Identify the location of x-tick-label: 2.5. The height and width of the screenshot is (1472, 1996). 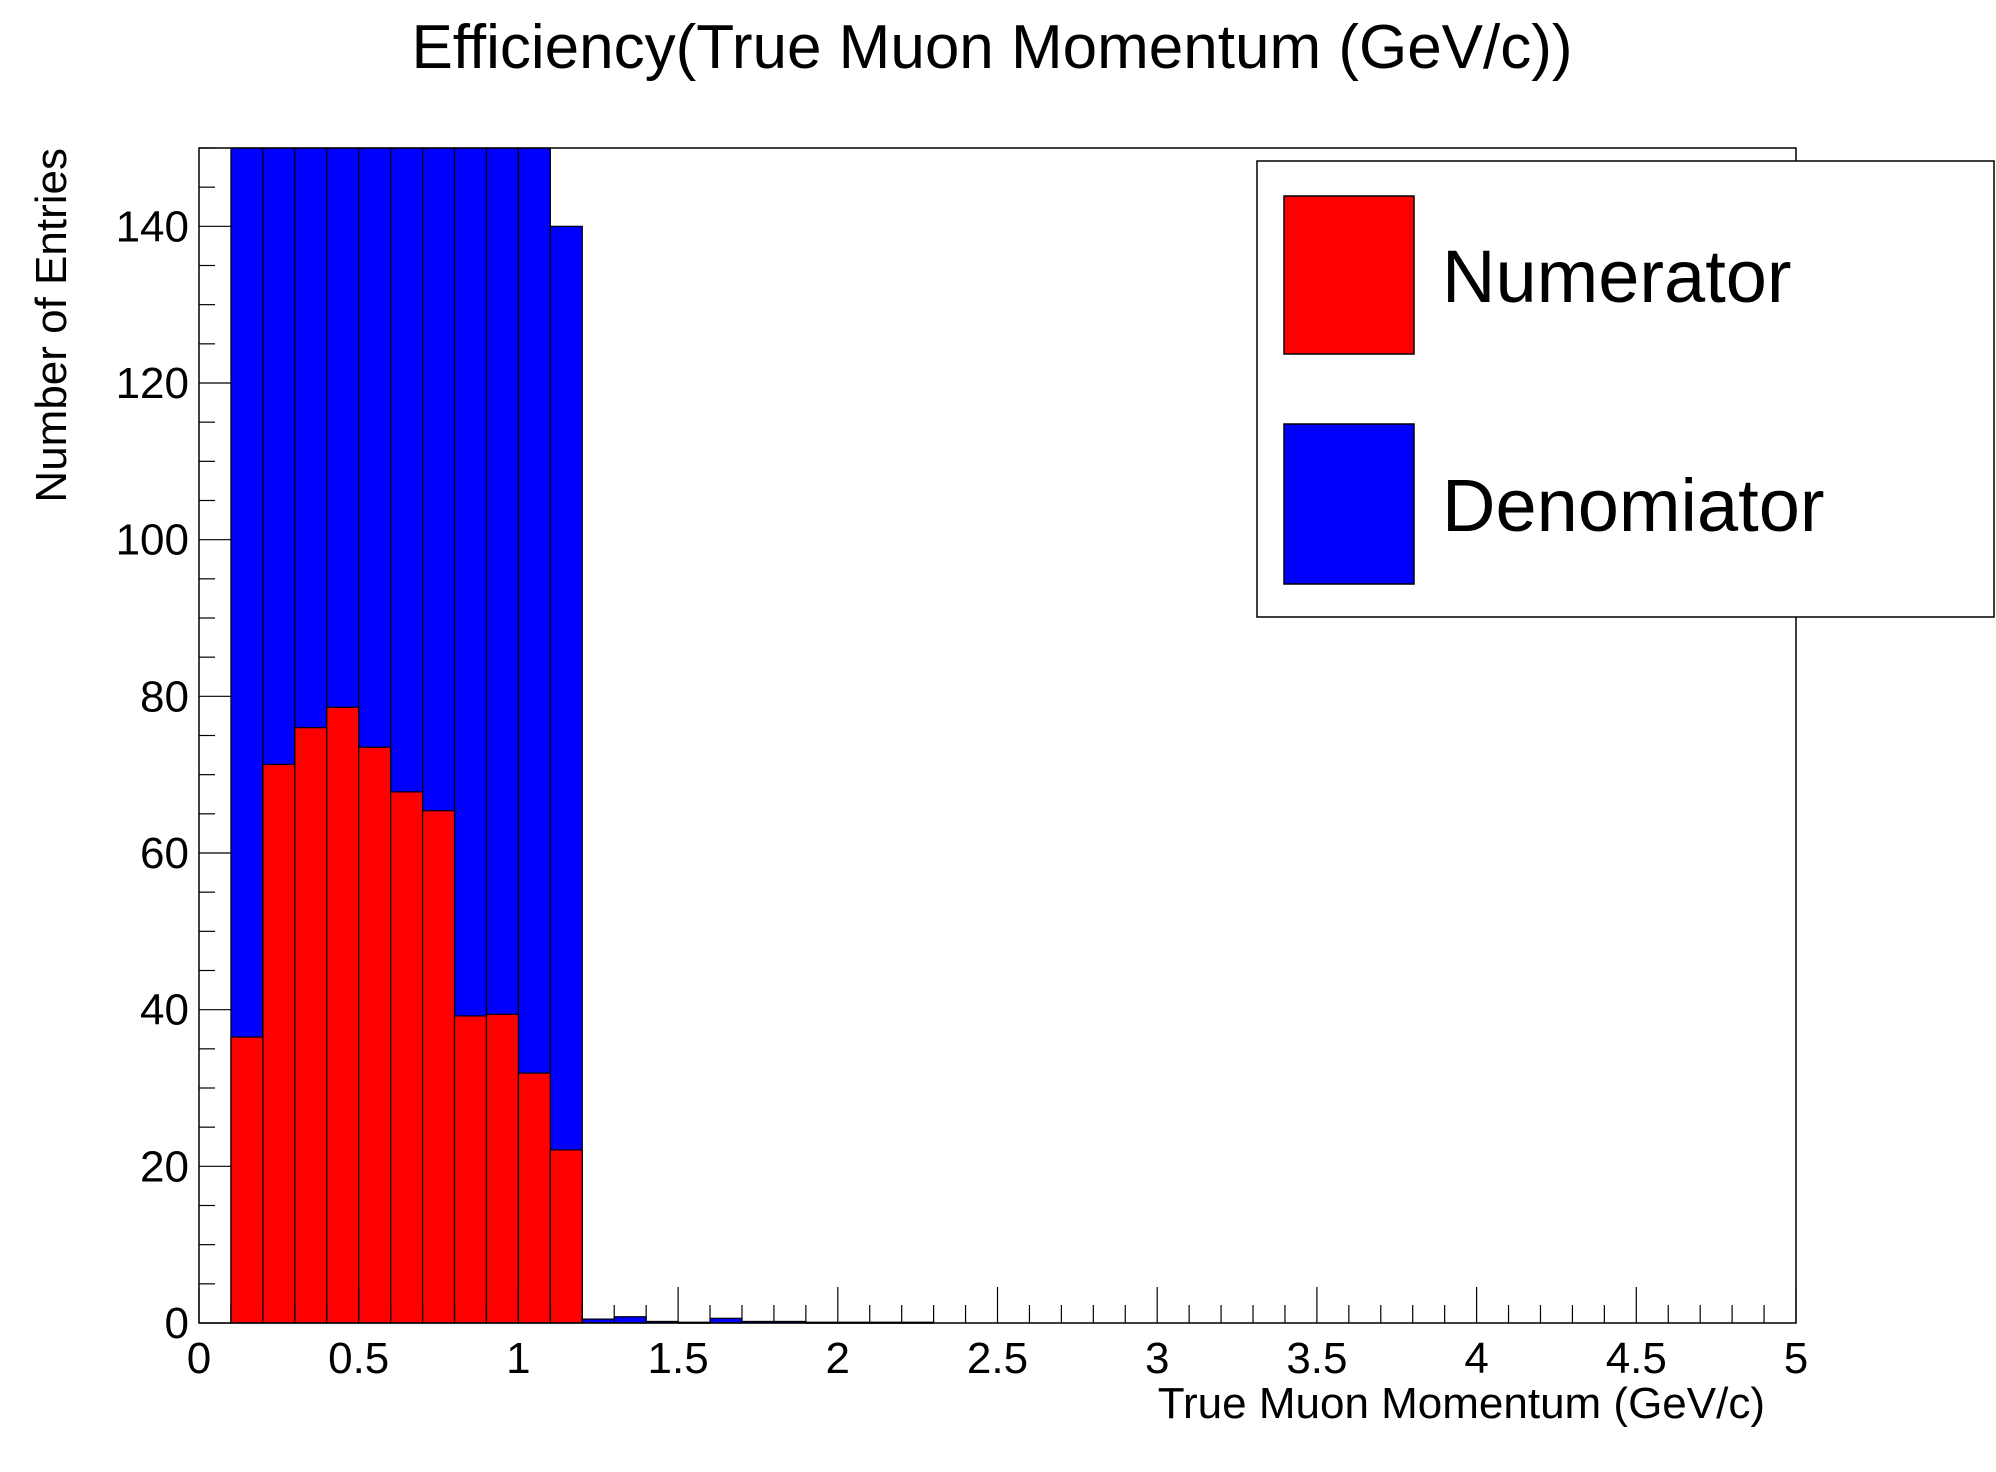
(997, 1358).